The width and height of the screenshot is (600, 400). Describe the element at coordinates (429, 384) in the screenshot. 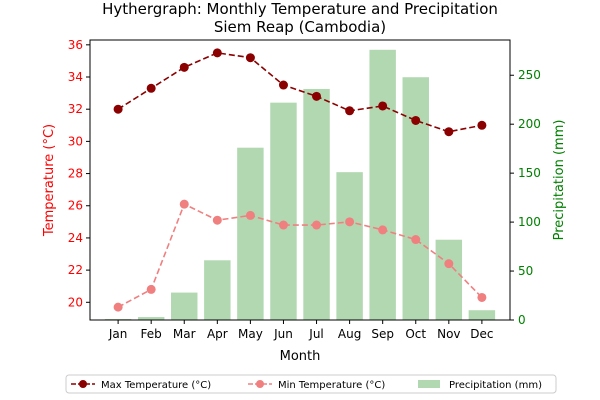

I see `legend-precip-swatch` at that location.